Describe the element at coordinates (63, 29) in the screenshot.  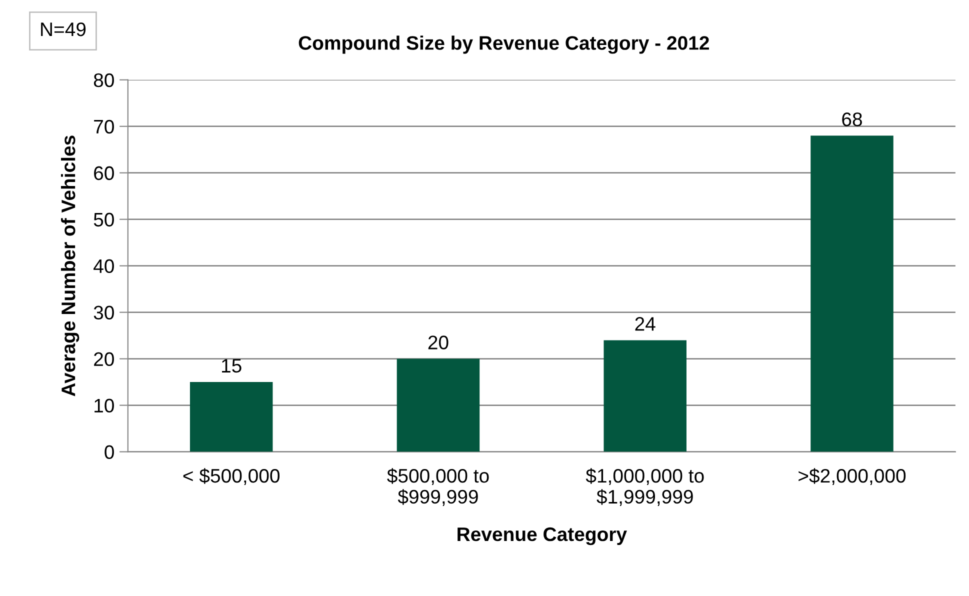
I see `text: N=49` at that location.